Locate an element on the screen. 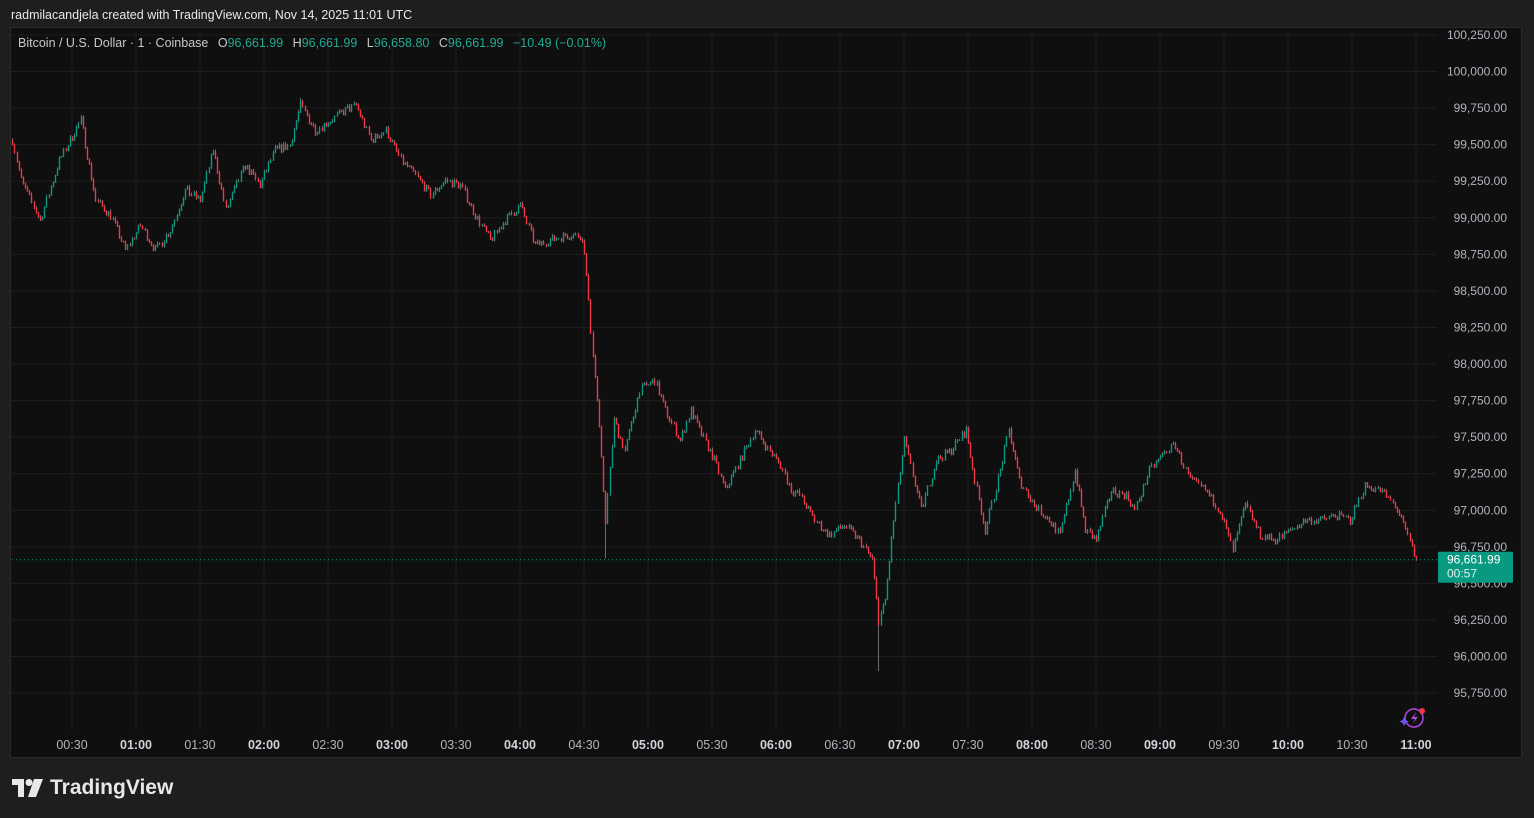 The height and width of the screenshot is (818, 1534). price-tick-label: 99,500.00 is located at coordinates (1481, 145).